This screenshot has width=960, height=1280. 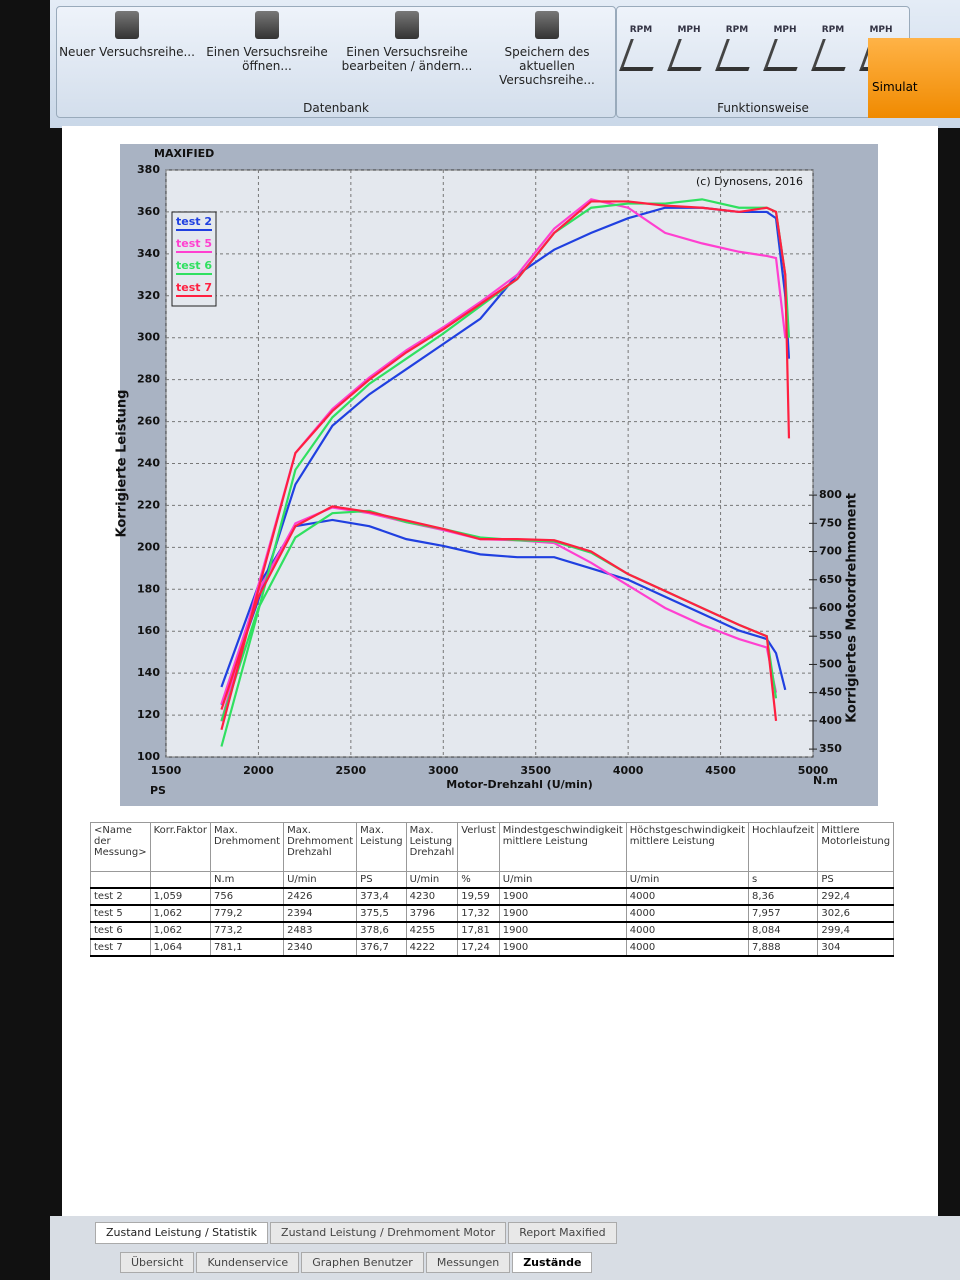 I want to click on y-tick-label: 180, so click(x=148, y=588).